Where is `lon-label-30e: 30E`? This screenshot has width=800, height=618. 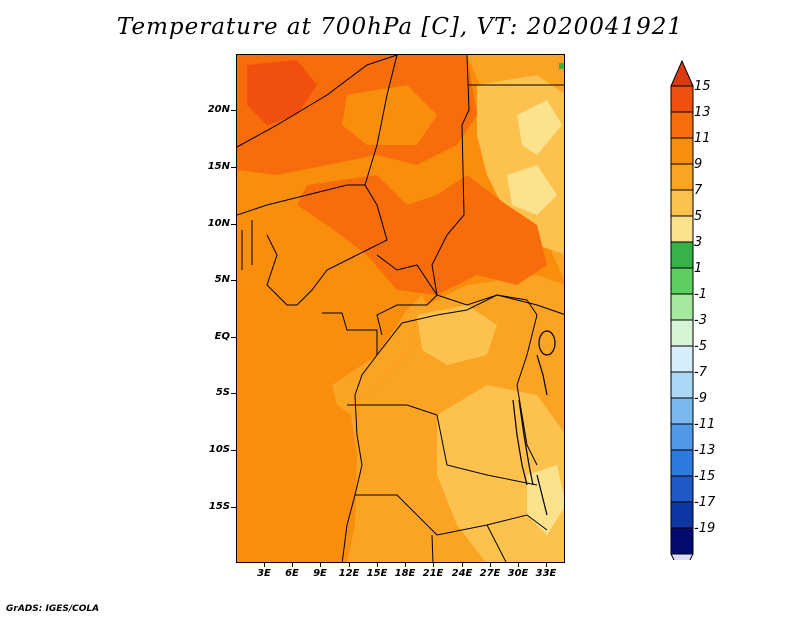 lon-label-30e: 30E is located at coordinates (518, 573).